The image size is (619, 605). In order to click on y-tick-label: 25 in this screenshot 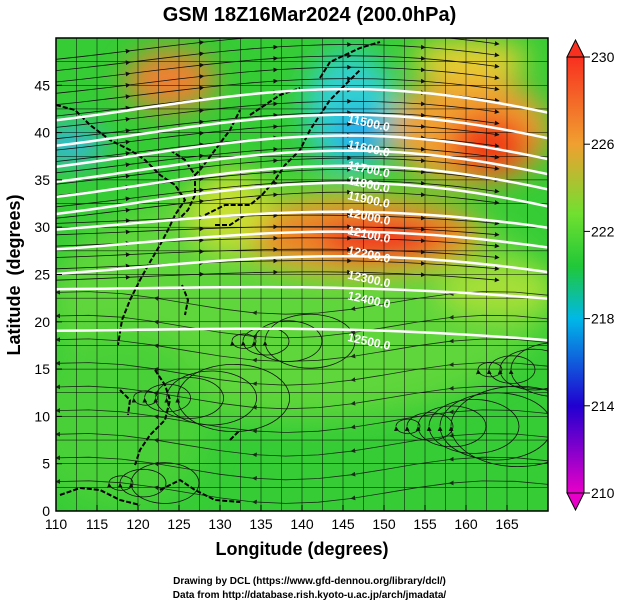, I will do `click(42, 275)`.